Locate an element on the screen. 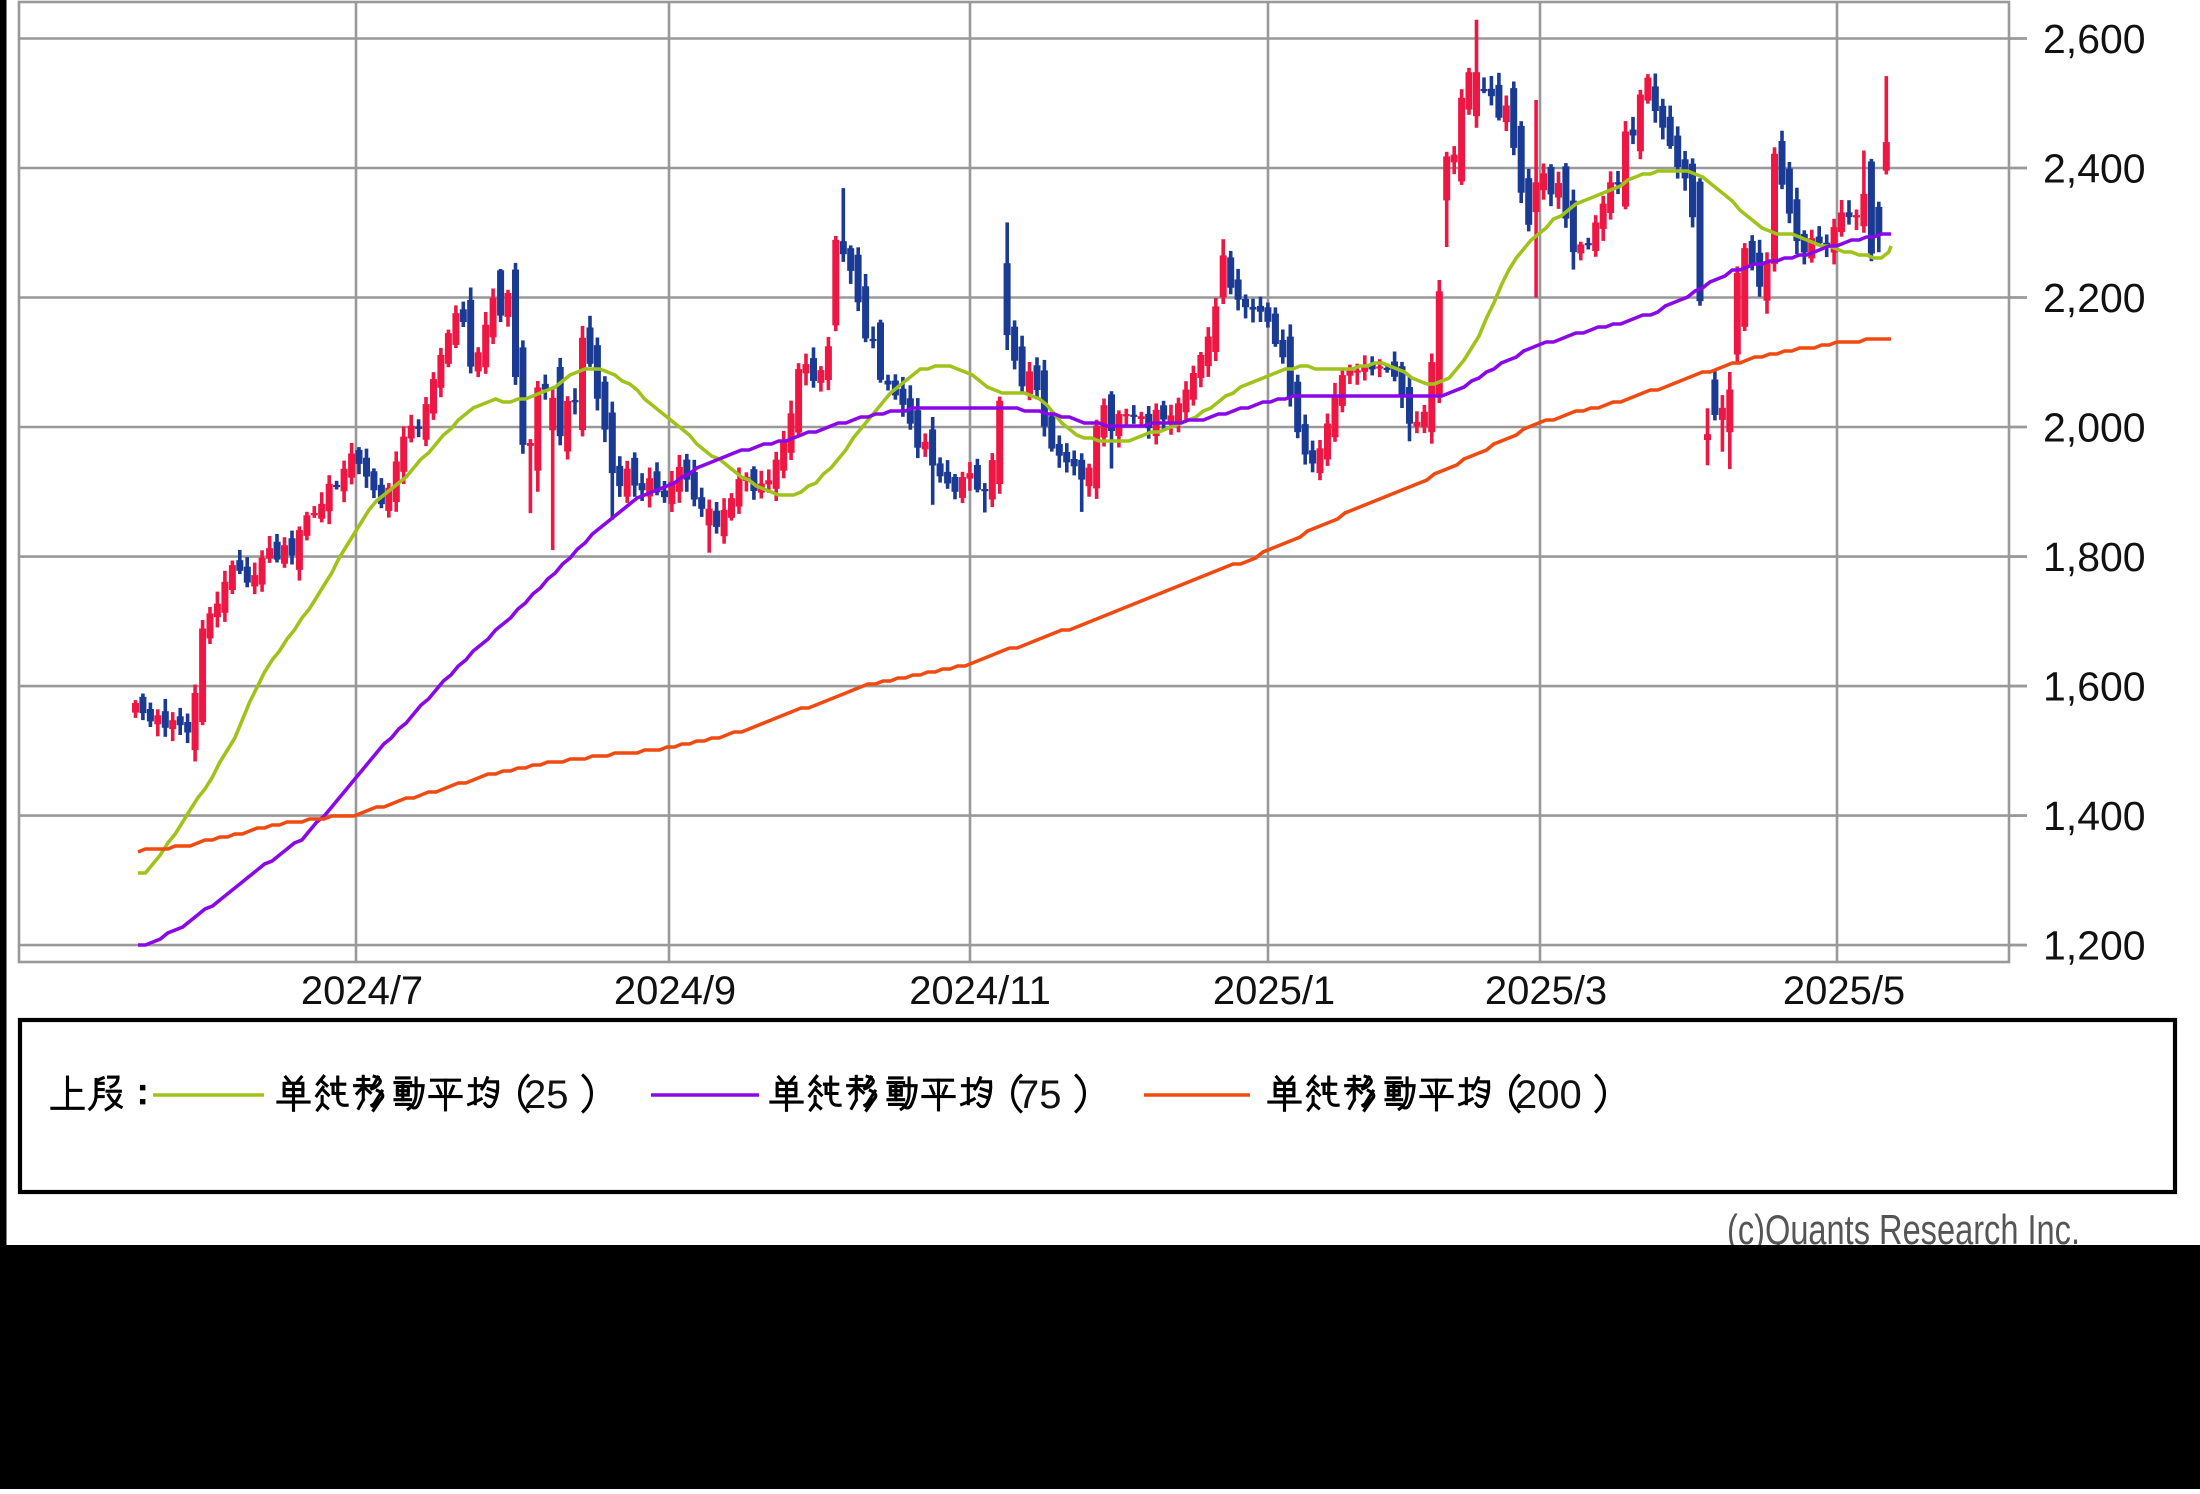 Image resolution: width=2200 pixels, height=1494 pixels. svg-text: 2025/3 is located at coordinates (1546, 991).